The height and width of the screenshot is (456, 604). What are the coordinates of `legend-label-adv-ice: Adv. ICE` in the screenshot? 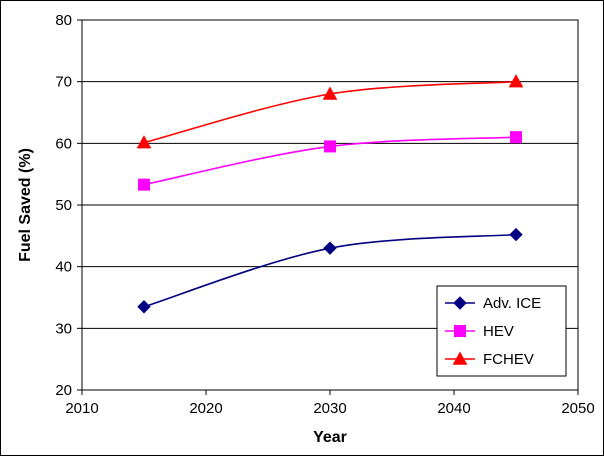 It's located at (512, 303).